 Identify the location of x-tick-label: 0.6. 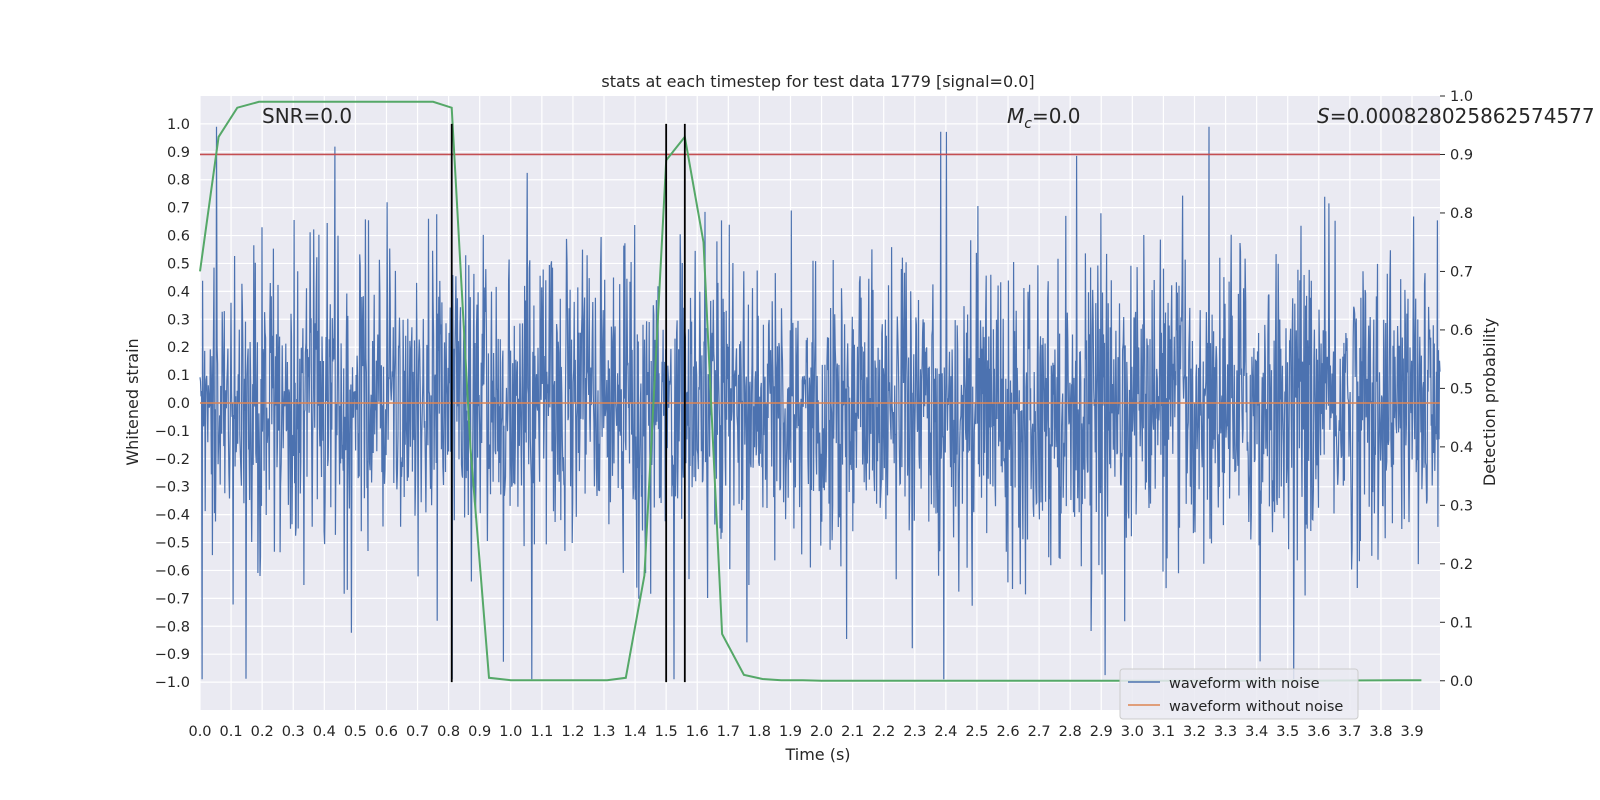
(386, 732).